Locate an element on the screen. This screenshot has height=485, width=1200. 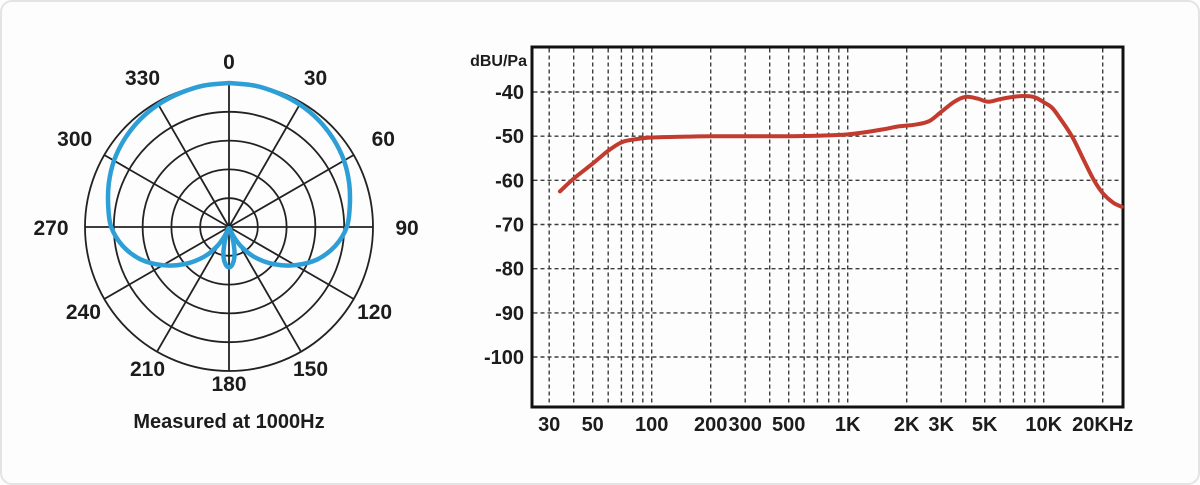
polar-angle-label: 210 is located at coordinates (147, 369).